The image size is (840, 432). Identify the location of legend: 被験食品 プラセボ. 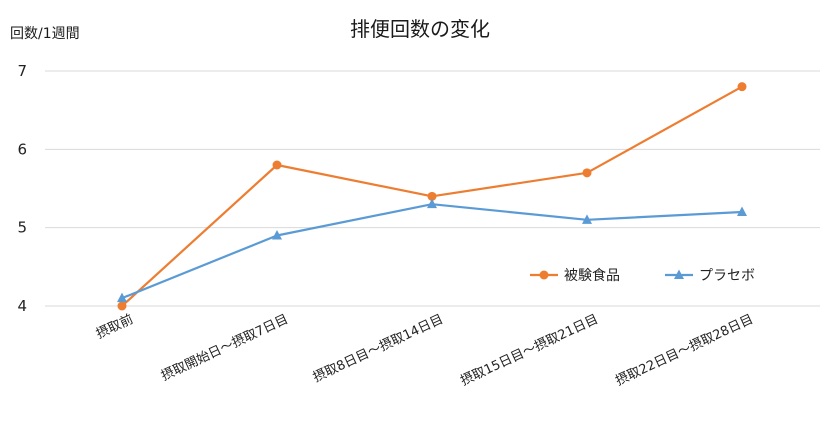
(642, 275).